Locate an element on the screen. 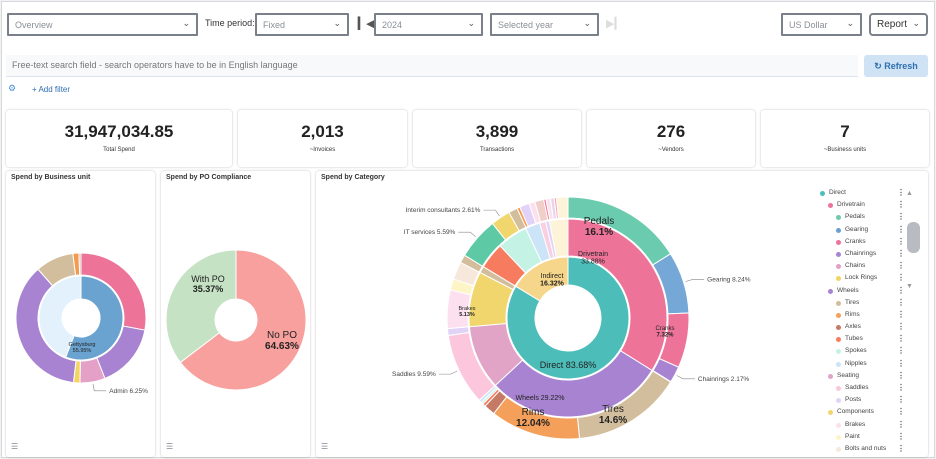 The height and width of the screenshot is (459, 936). legend-item: Chains ⋮ is located at coordinates (865, 267).